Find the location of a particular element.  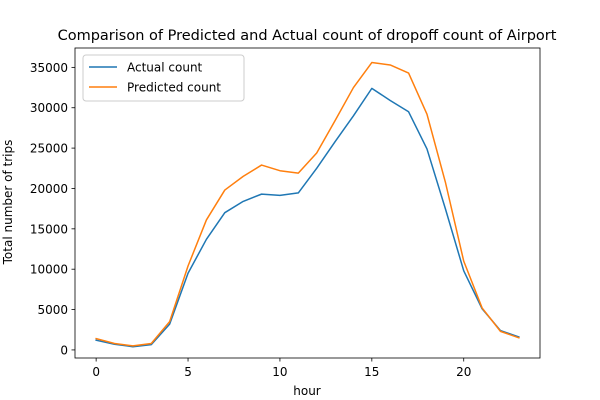

x-tick-label: 20 is located at coordinates (463, 372).